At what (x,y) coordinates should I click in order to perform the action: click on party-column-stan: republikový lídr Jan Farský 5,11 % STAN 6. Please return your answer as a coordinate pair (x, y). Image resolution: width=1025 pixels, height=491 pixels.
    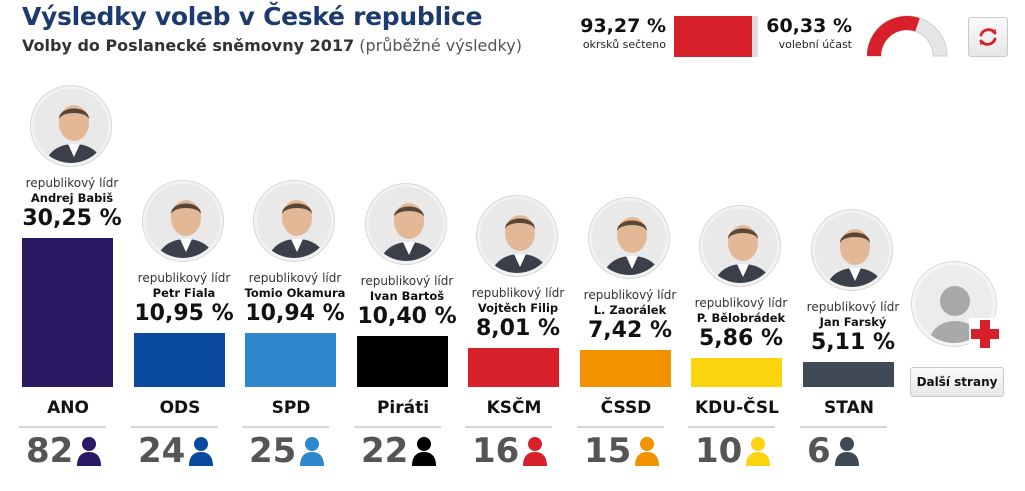
    Looking at the image, I should click on (851, 245).